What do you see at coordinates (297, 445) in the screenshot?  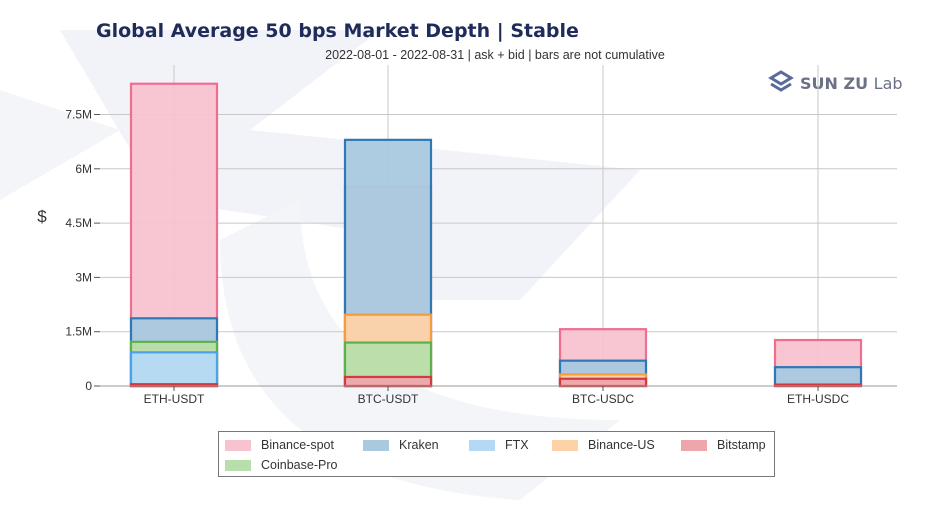 I see `legend-label: Binance-spot` at bounding box center [297, 445].